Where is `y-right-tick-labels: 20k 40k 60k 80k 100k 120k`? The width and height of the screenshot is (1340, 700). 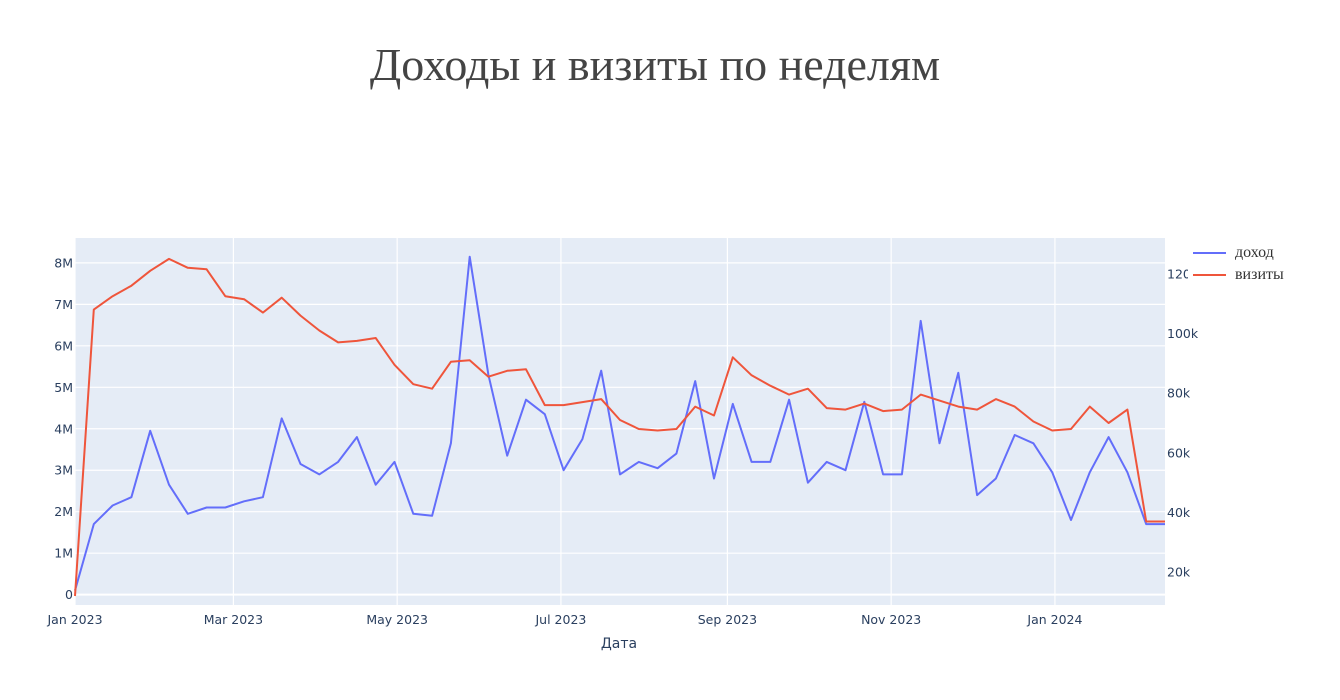
y-right-tick-labels: 20k 40k 60k 80k 100k 120k is located at coordinates (1183, 422).